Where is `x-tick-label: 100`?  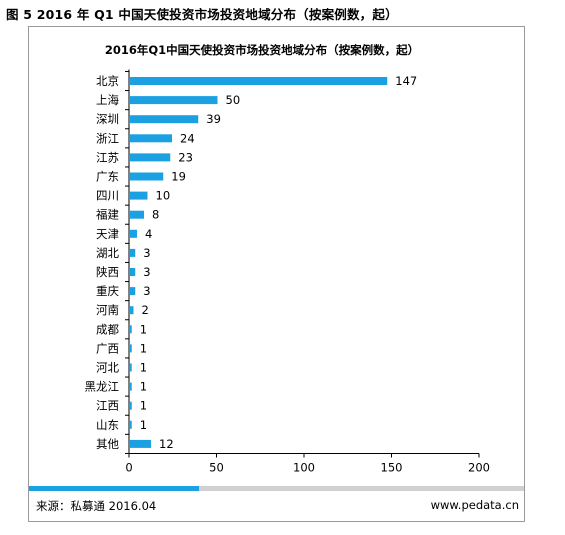 x-tick-label: 100 is located at coordinates (304, 467).